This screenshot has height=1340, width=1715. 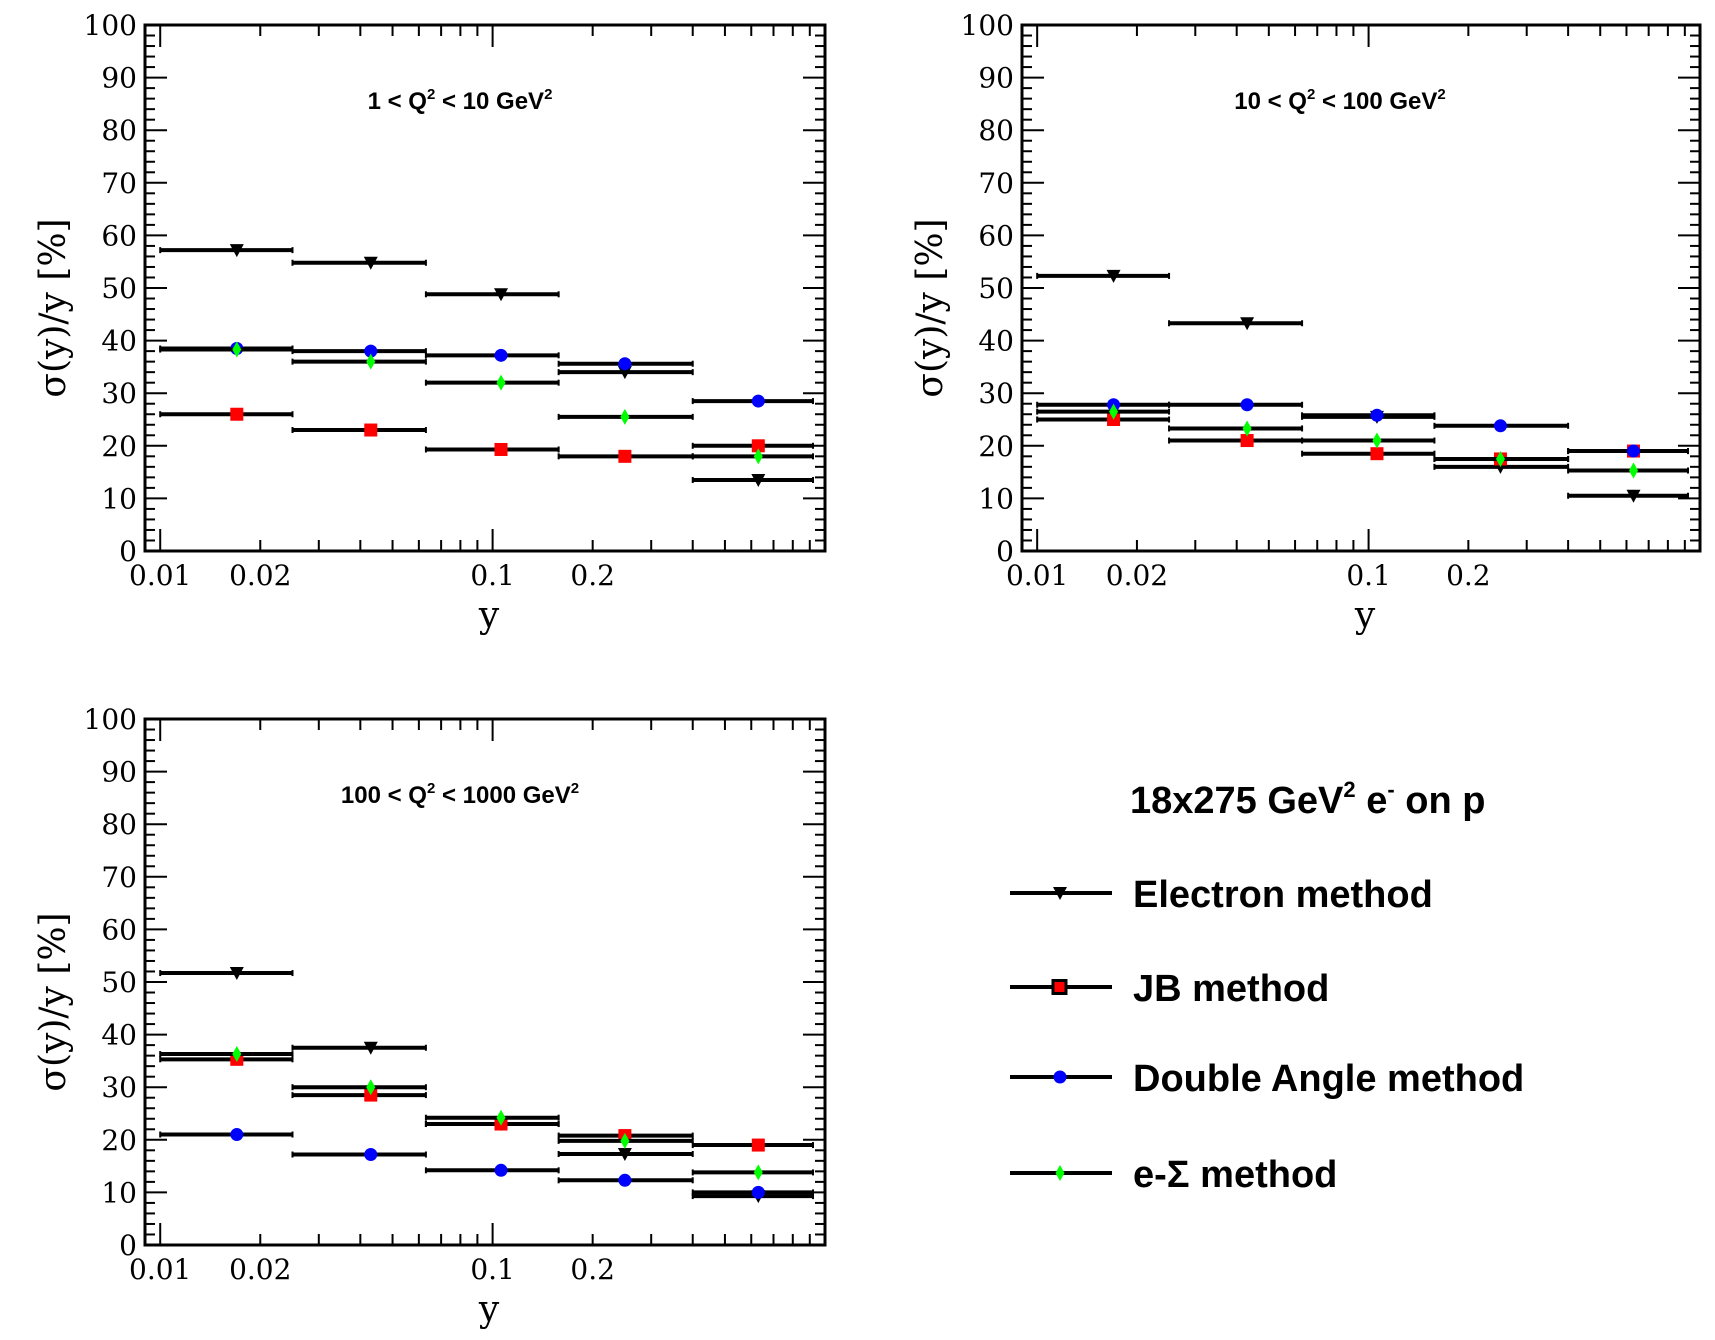 I want to click on legend-item: Electron method, so click(x=1221, y=895).